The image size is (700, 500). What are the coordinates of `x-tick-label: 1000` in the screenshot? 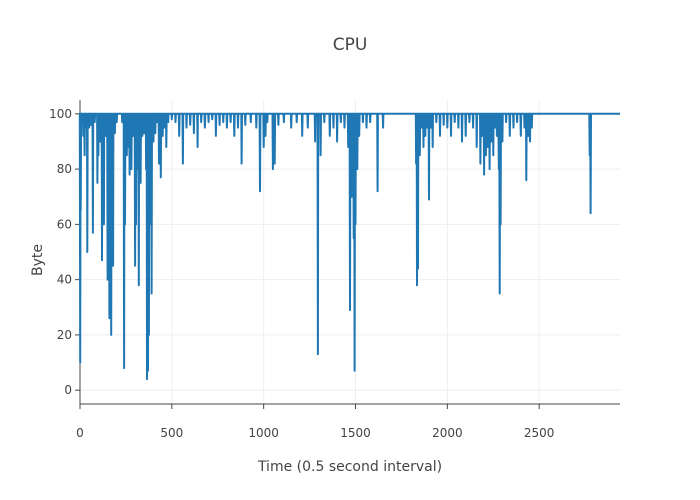 It's located at (263, 433).